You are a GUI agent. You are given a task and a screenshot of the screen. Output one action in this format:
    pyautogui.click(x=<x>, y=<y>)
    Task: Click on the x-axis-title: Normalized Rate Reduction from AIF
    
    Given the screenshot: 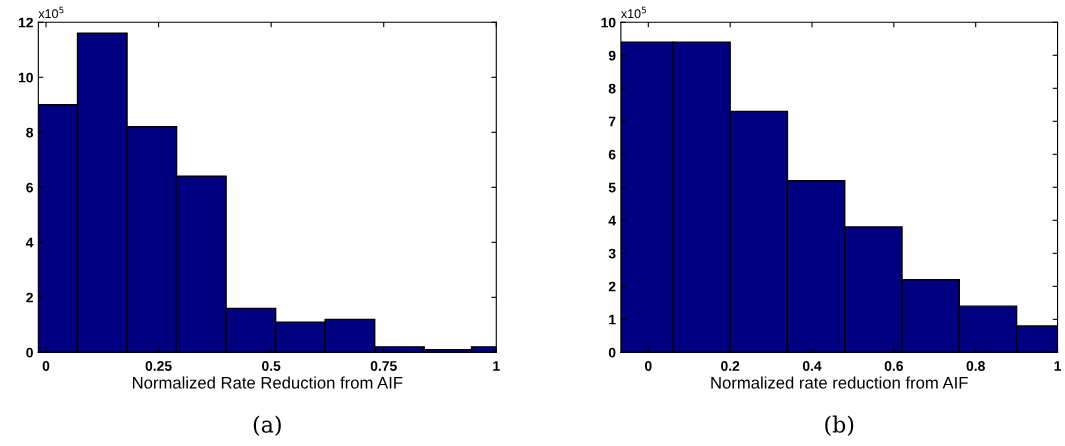 What is the action you would take?
    pyautogui.click(x=267, y=382)
    